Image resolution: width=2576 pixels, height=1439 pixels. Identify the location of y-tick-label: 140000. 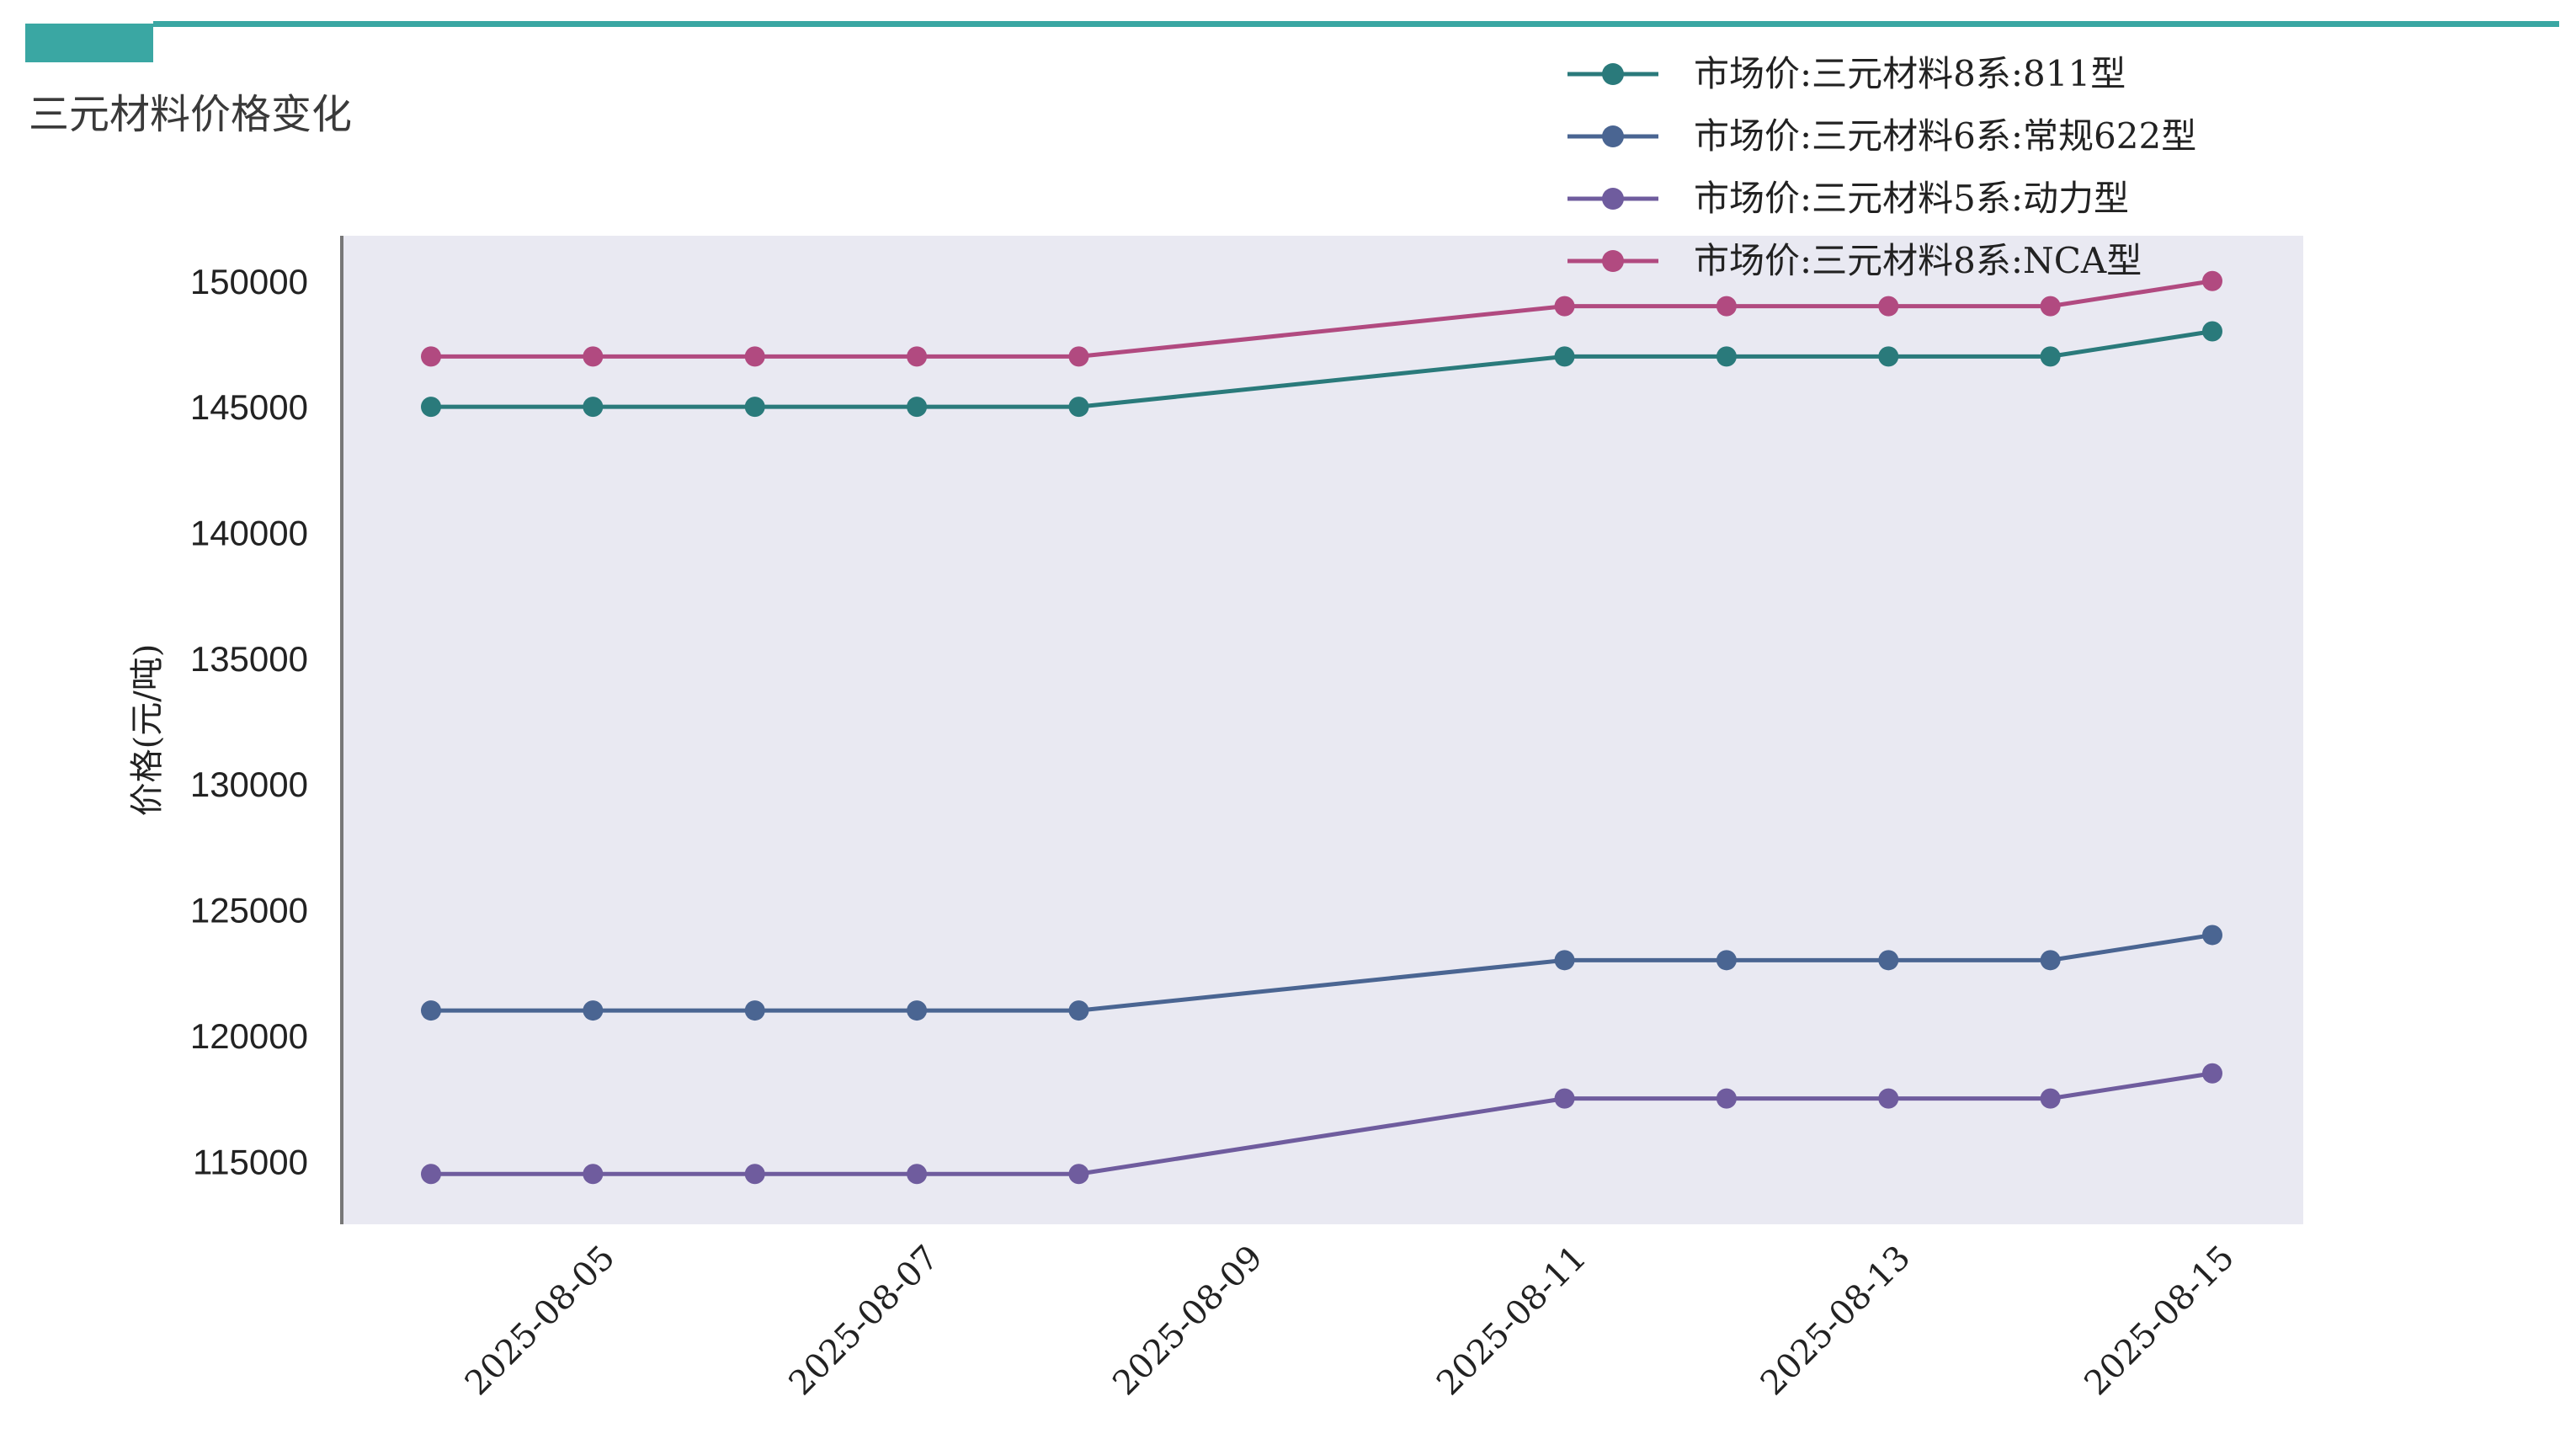
(249, 532).